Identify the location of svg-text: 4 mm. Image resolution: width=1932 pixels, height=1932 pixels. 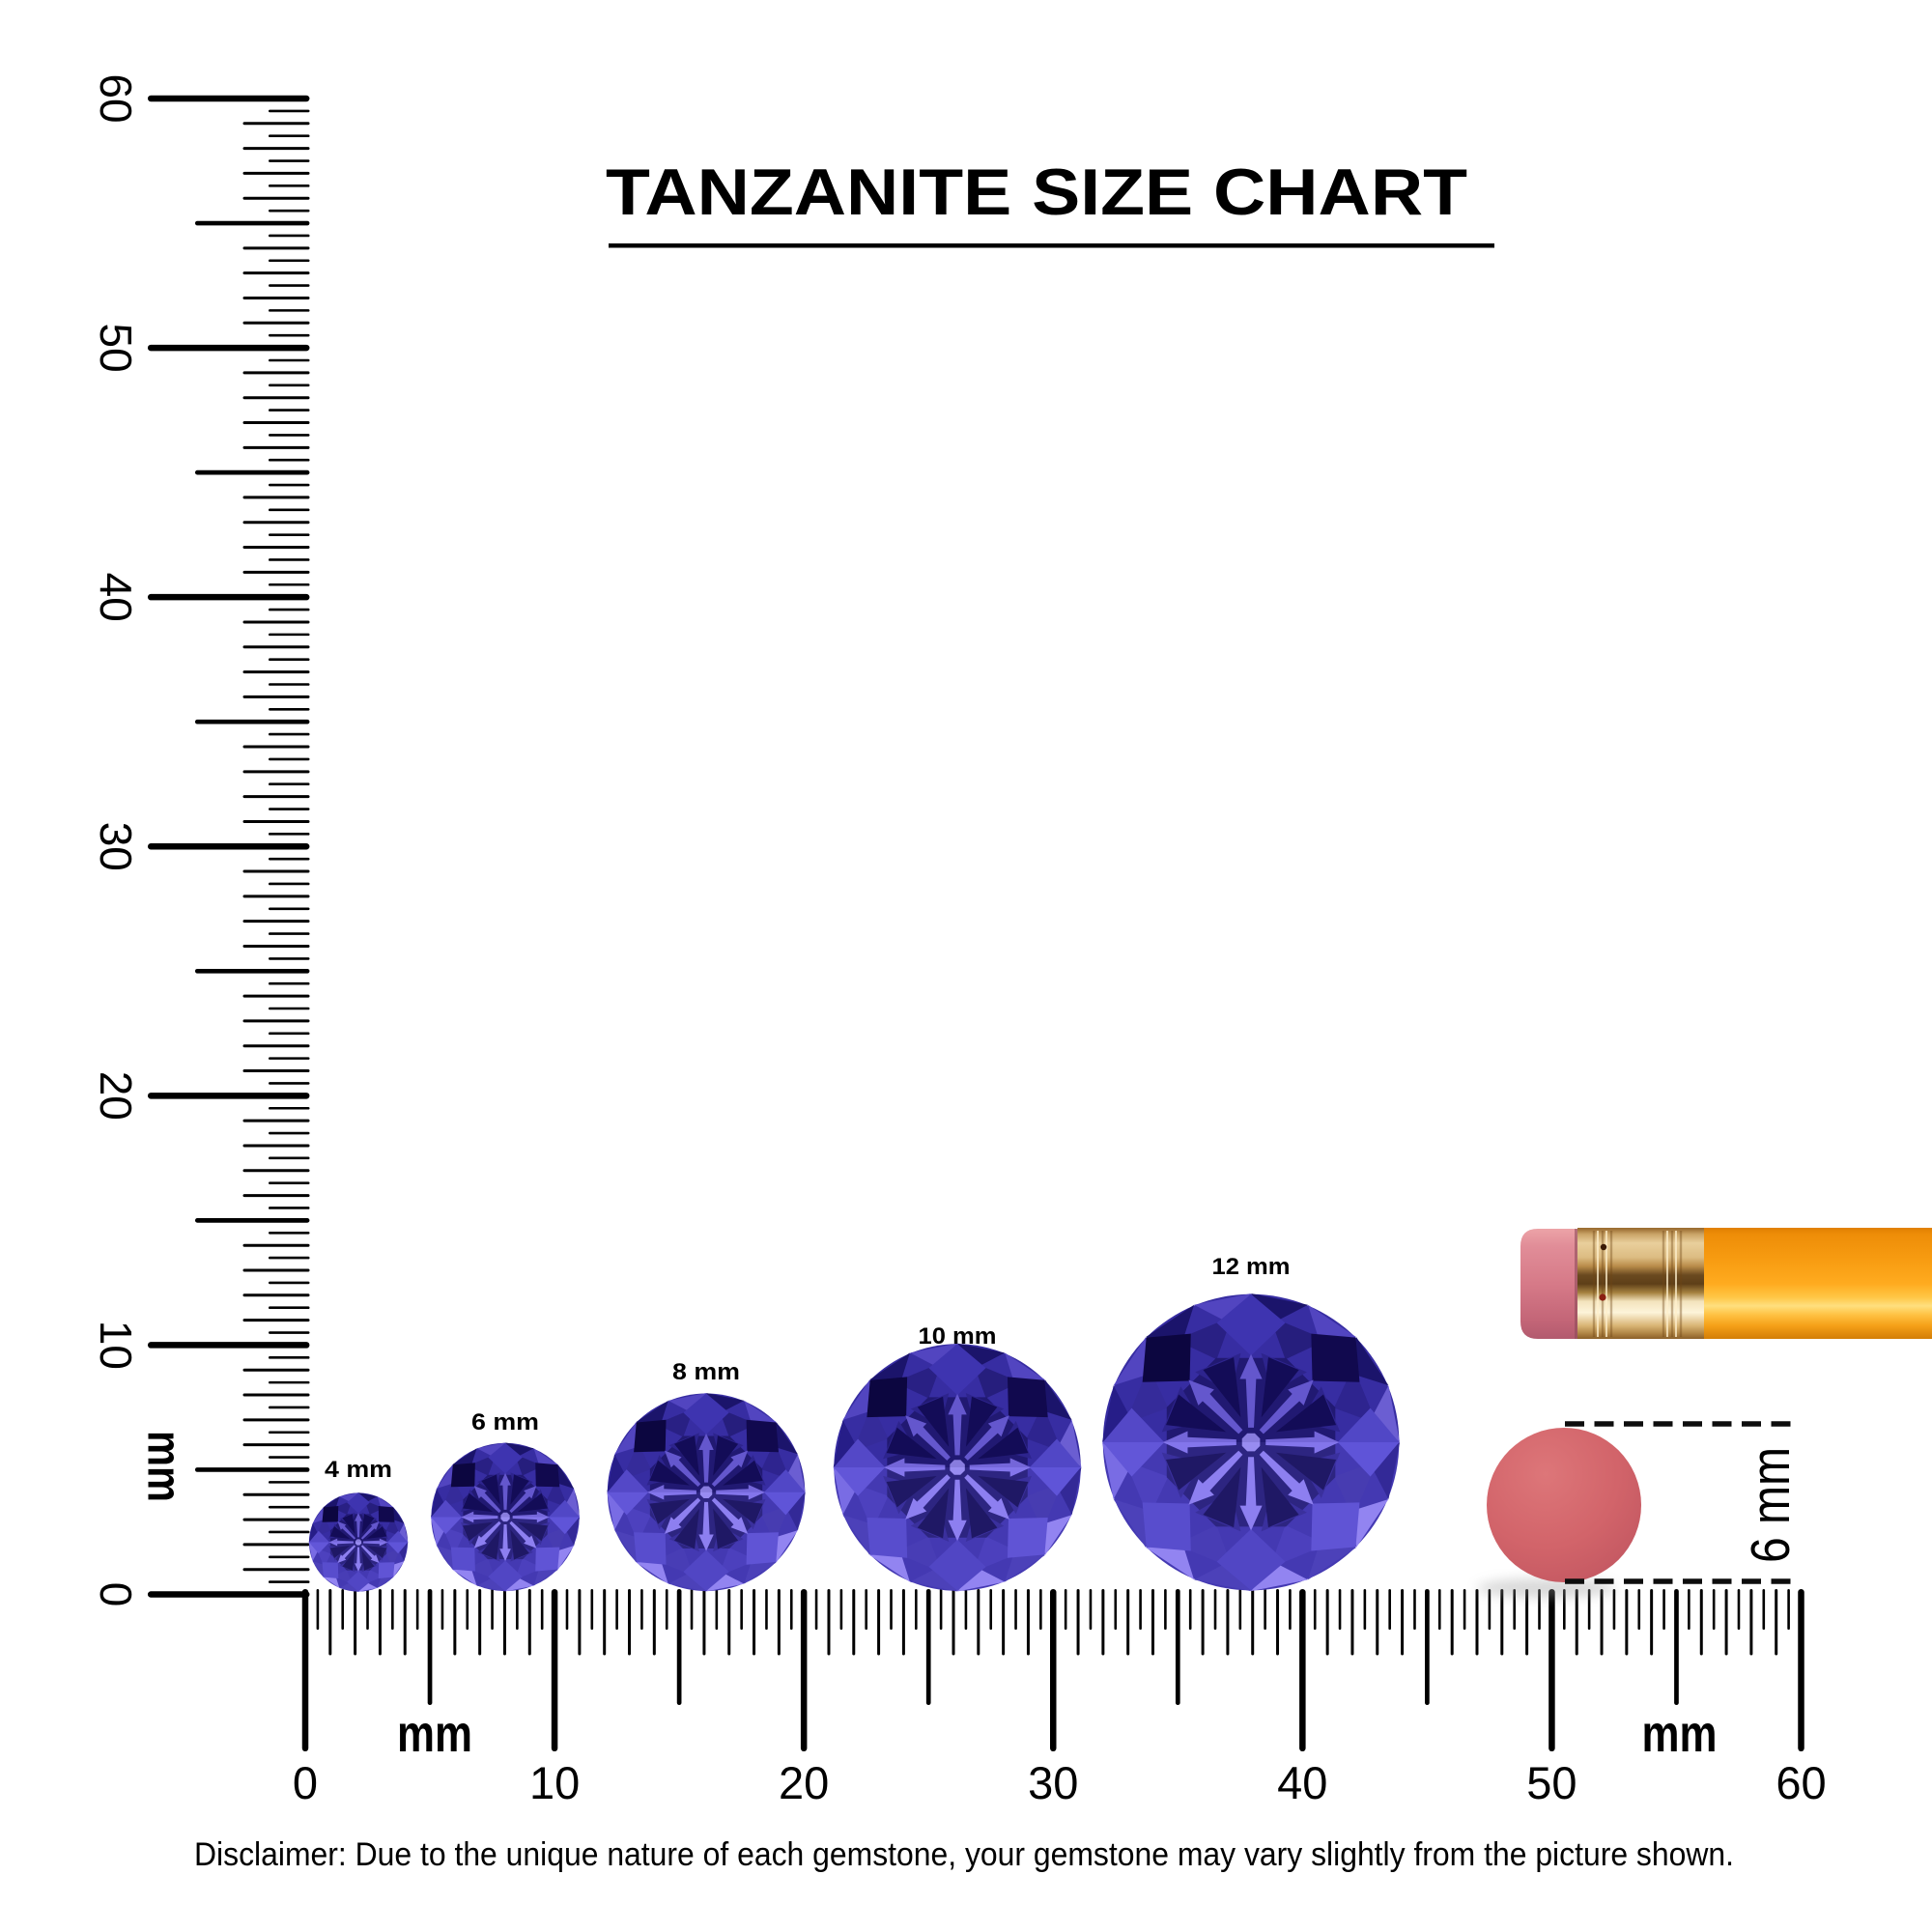
(358, 1470).